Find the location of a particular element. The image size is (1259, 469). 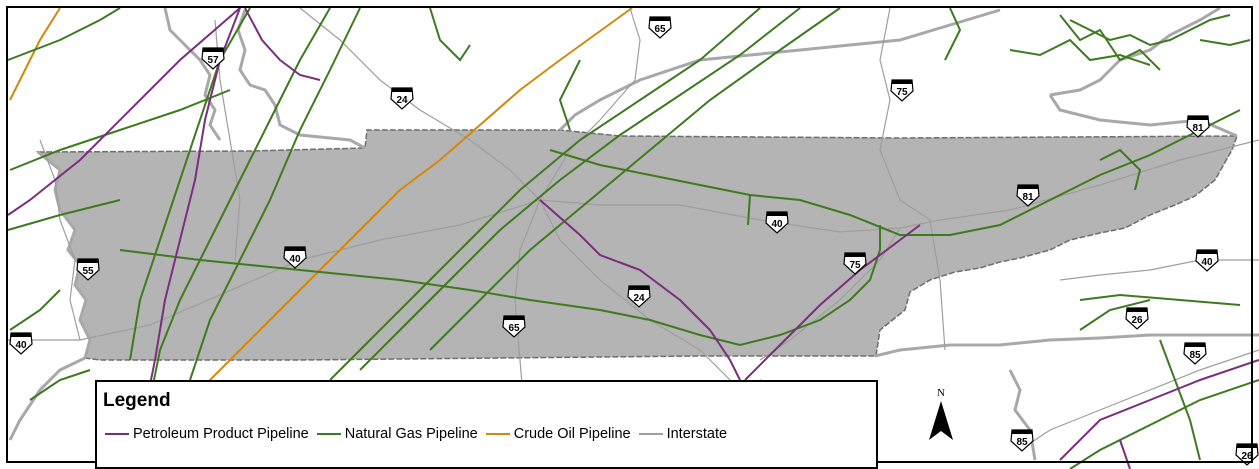

north-label: N is located at coordinates (941, 393).